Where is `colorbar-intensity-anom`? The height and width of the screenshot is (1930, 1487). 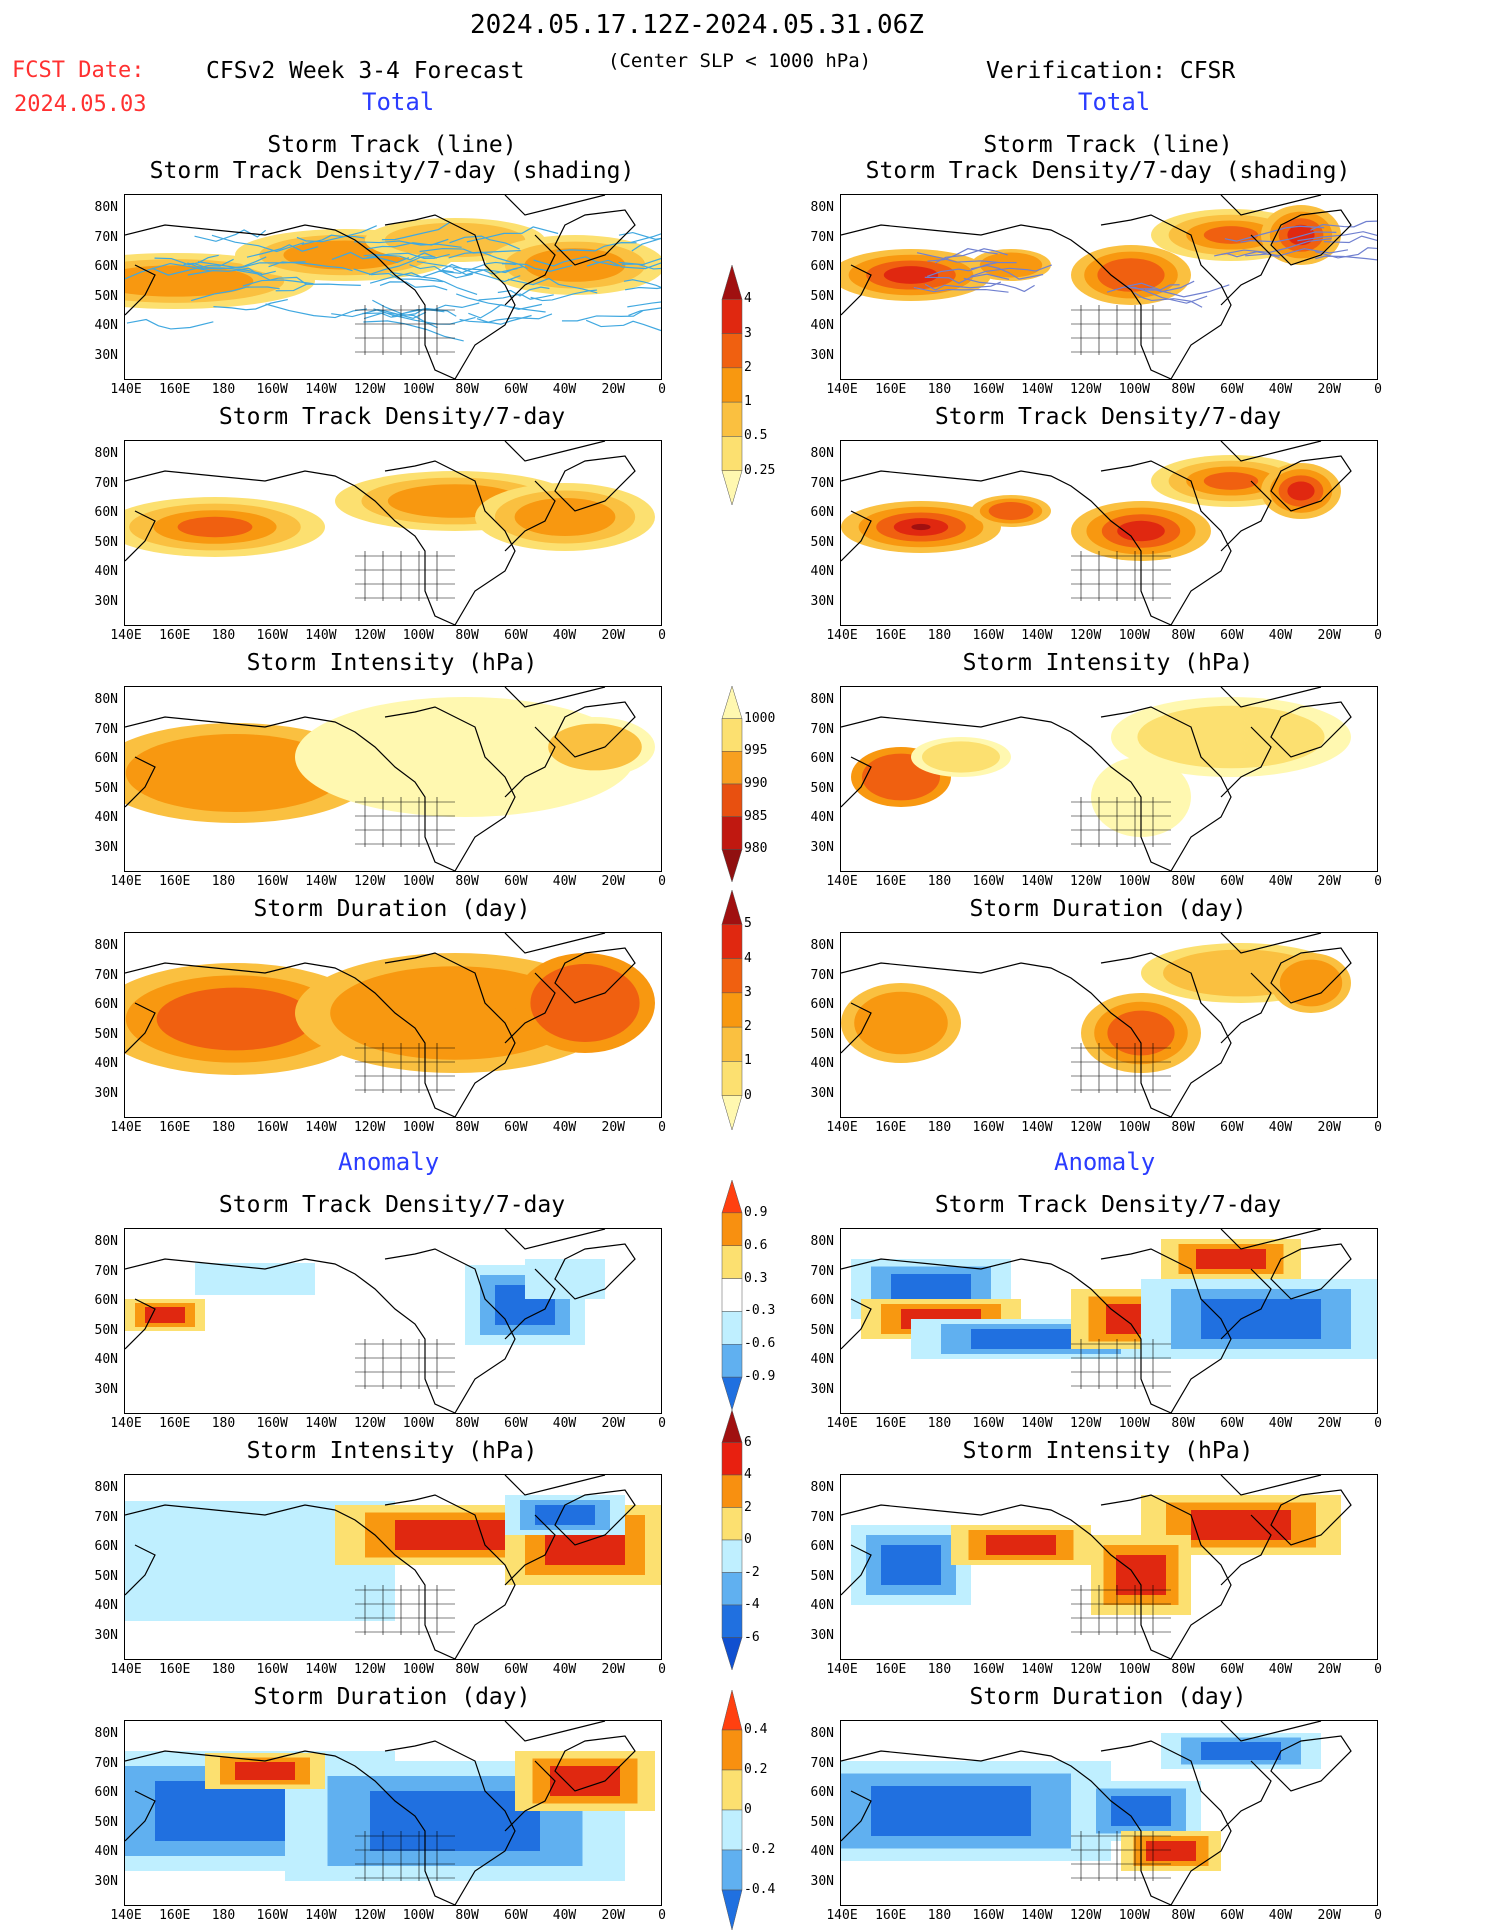
colorbar-intensity-anom is located at coordinates (732, 1540).